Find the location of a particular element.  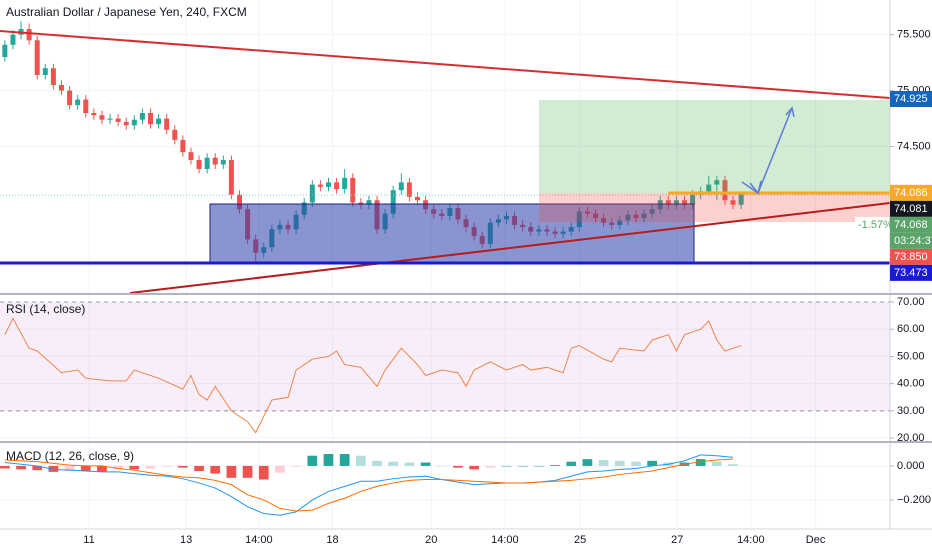

range-box is located at coordinates (452, 233).